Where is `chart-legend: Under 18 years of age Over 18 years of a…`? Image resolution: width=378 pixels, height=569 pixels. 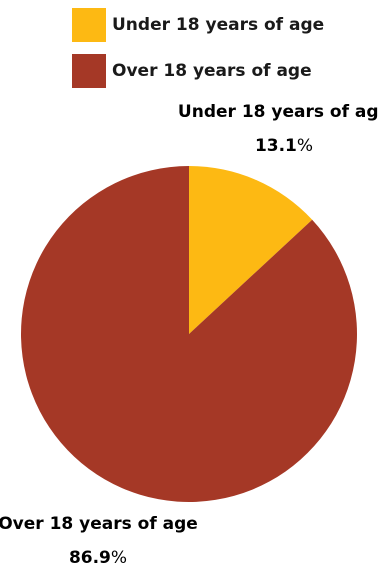
chart-legend: Under 18 years of age Over 18 years of a… is located at coordinates (198, 54).